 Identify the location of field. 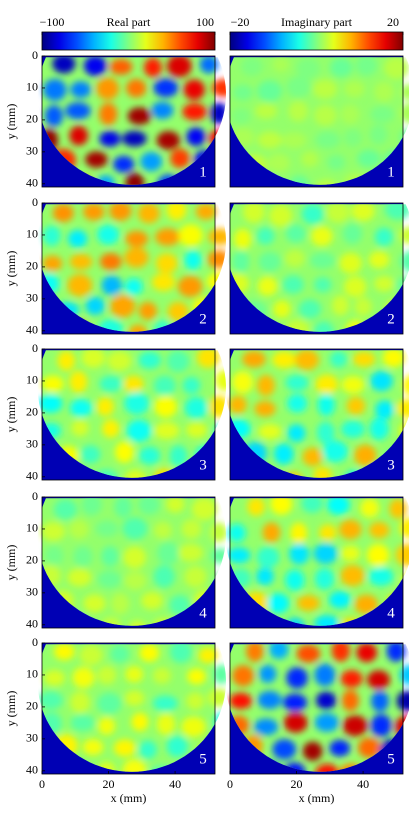
(133, 121).